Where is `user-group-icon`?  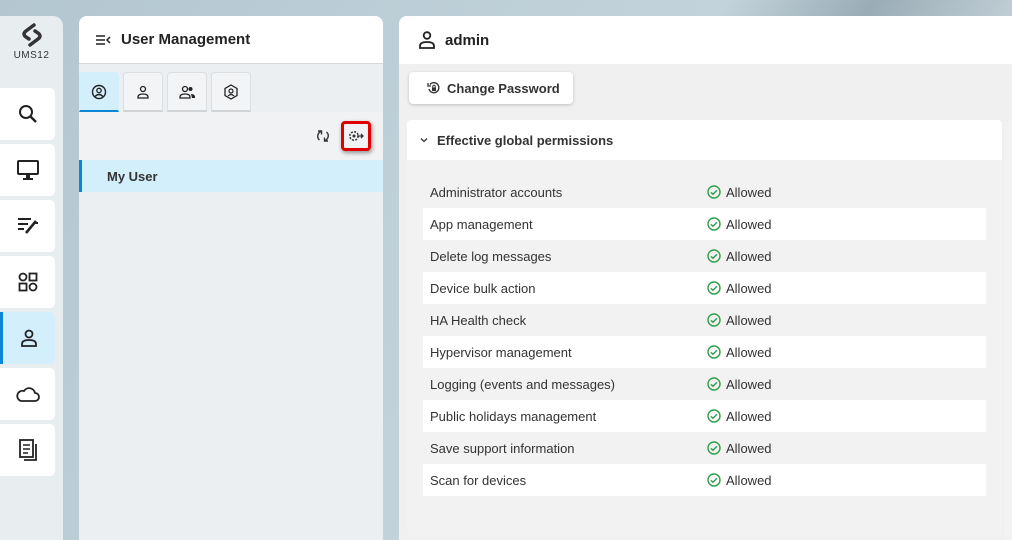
user-group-icon is located at coordinates (187, 92).